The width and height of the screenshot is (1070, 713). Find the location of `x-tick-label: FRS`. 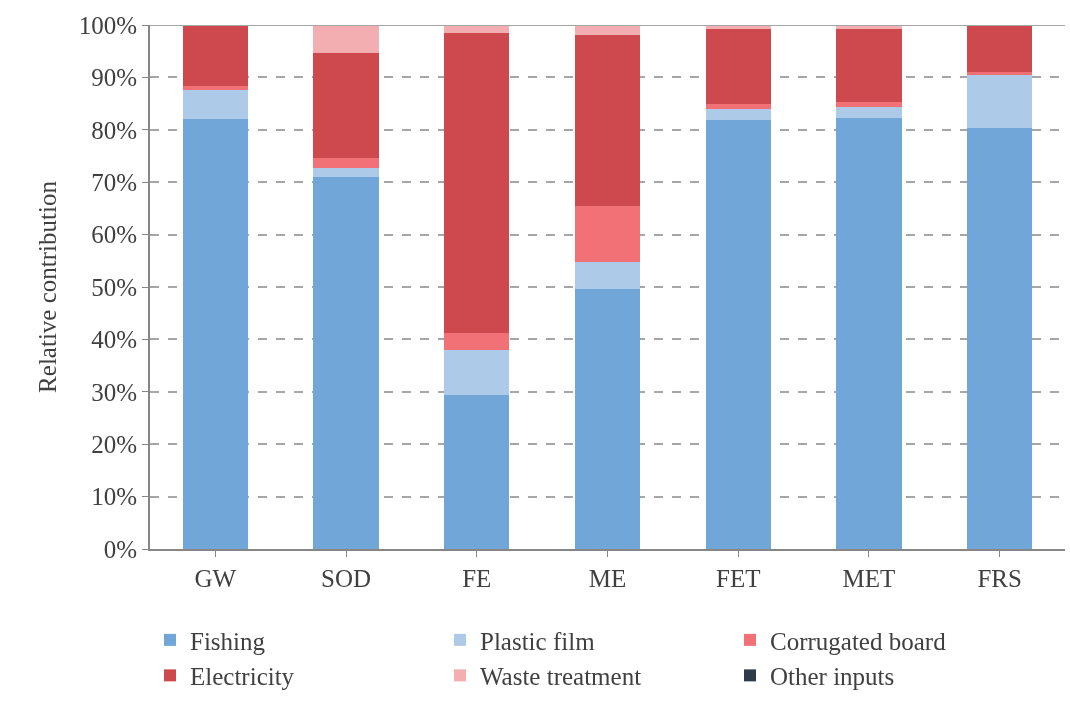

x-tick-label: FRS is located at coordinates (999, 578).